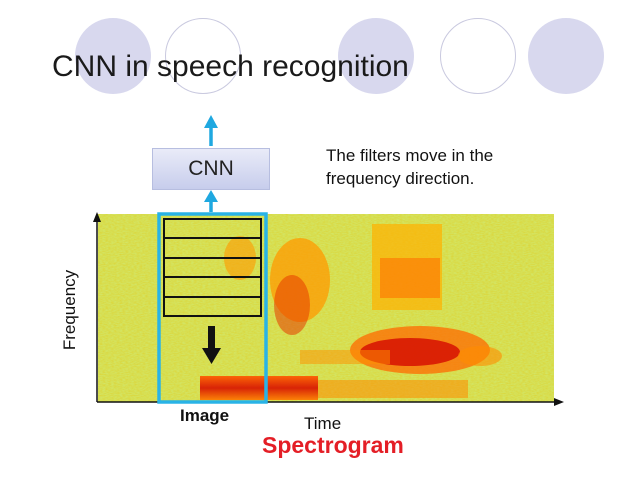 The height and width of the screenshot is (478, 638). I want to click on filter-note-line-2: frequency direction., so click(400, 178).